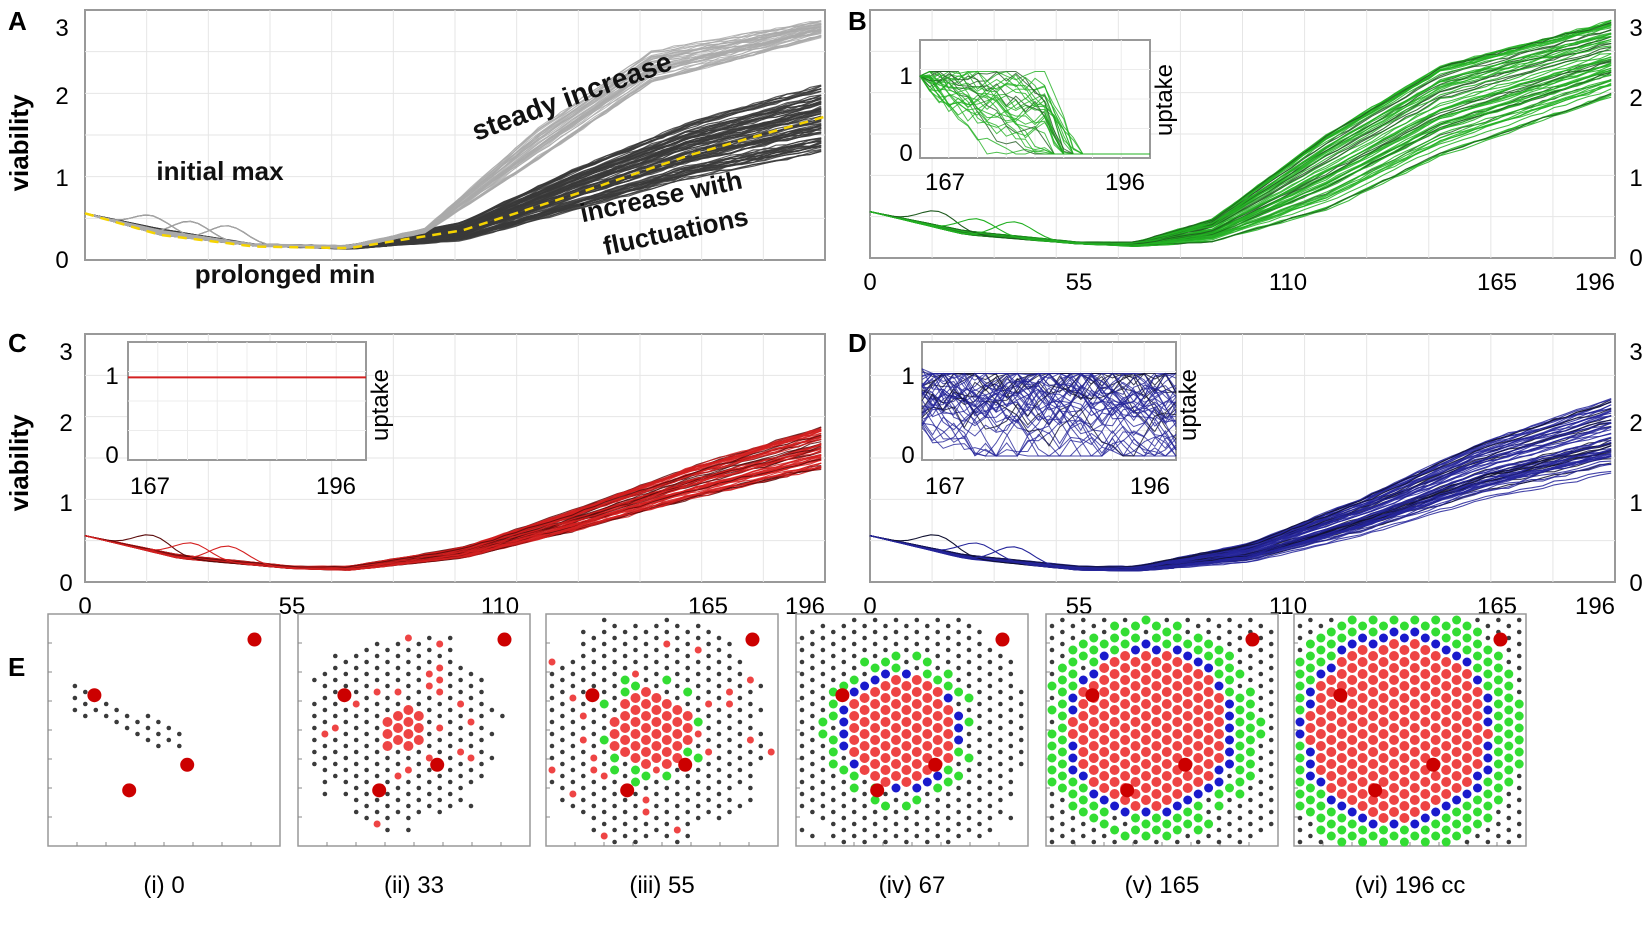 The height and width of the screenshot is (951, 1650). Describe the element at coordinates (1635, 503) in the screenshot. I see `y-tick-label: 1` at that location.